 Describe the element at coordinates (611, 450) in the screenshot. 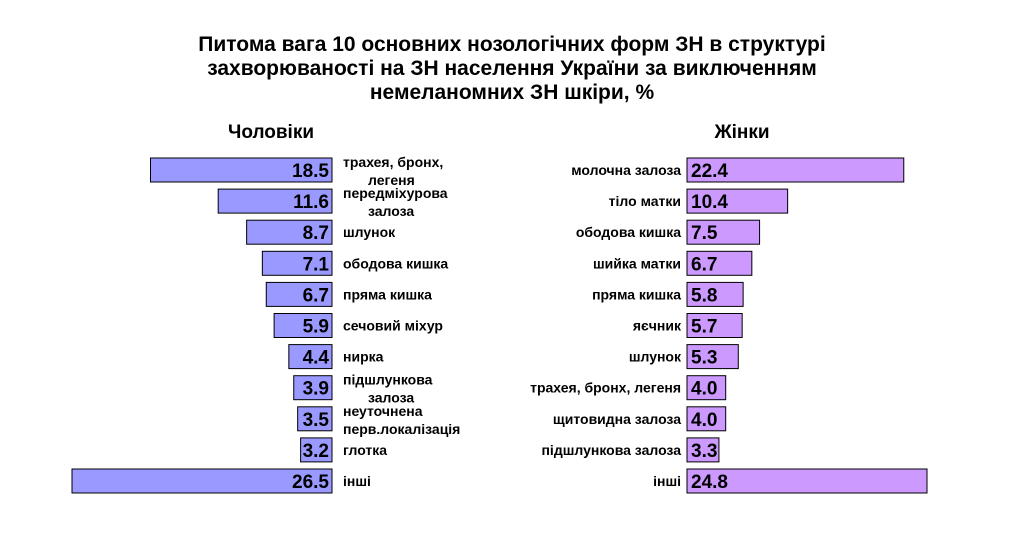

I see `women-category-label: підшлункова залоза` at that location.